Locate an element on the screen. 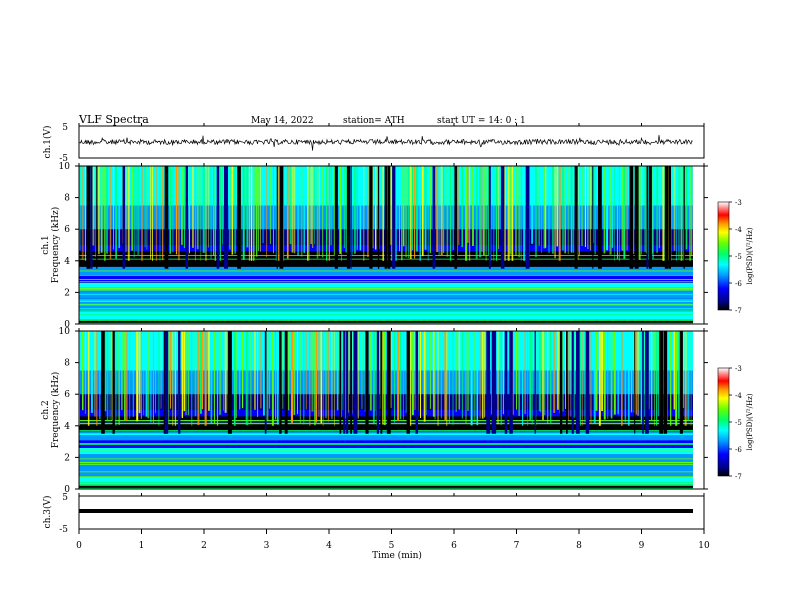  spec-ytick-label: 0 is located at coordinates (67, 325).